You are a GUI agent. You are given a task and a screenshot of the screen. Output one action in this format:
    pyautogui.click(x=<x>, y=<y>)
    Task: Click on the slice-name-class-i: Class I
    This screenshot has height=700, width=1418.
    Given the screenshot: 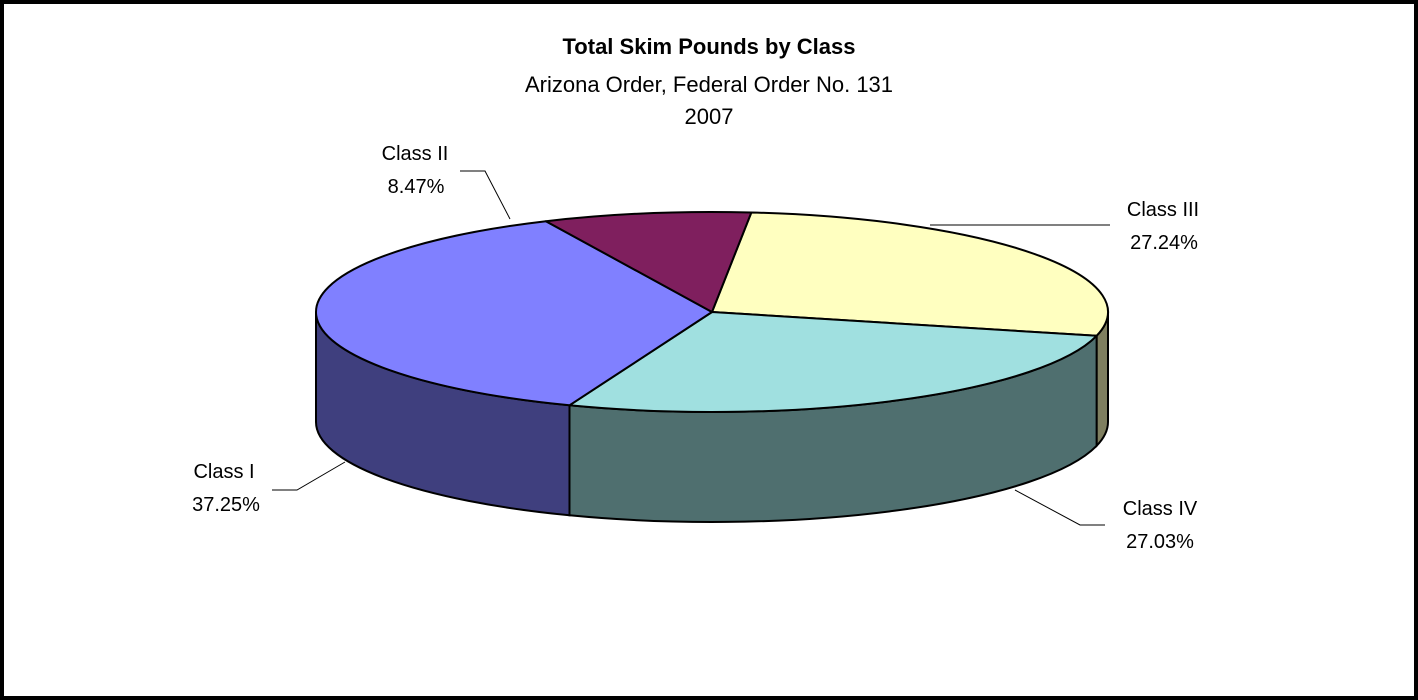 What is the action you would take?
    pyautogui.click(x=223, y=472)
    